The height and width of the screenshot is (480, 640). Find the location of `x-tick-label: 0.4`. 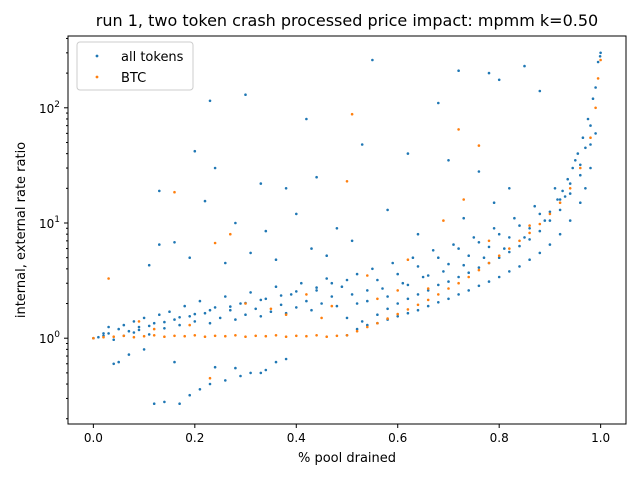

x-tick-label: 0.4 is located at coordinates (296, 438).